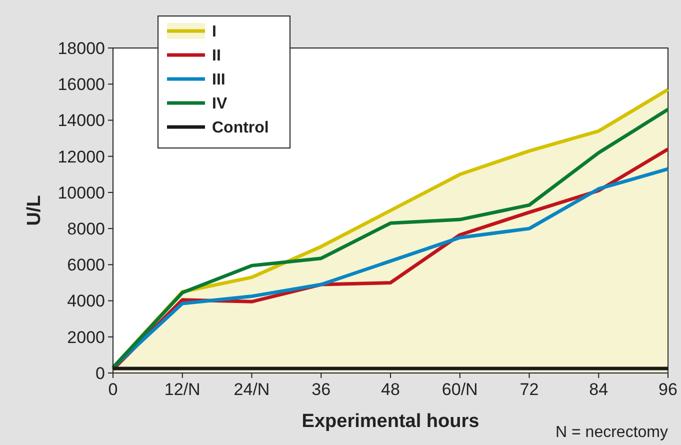  I want to click on legend-label: III, so click(219, 80).